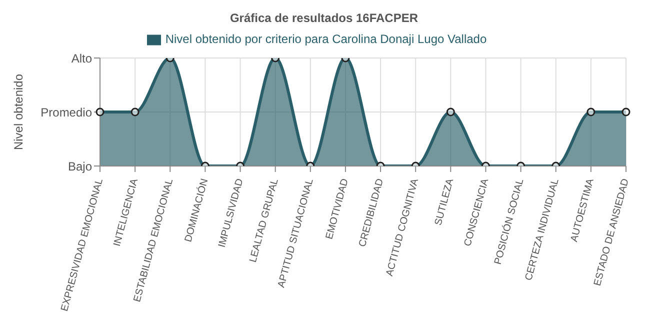  What do you see at coordinates (80, 166) in the screenshot?
I see `text: Bajo` at bounding box center [80, 166].